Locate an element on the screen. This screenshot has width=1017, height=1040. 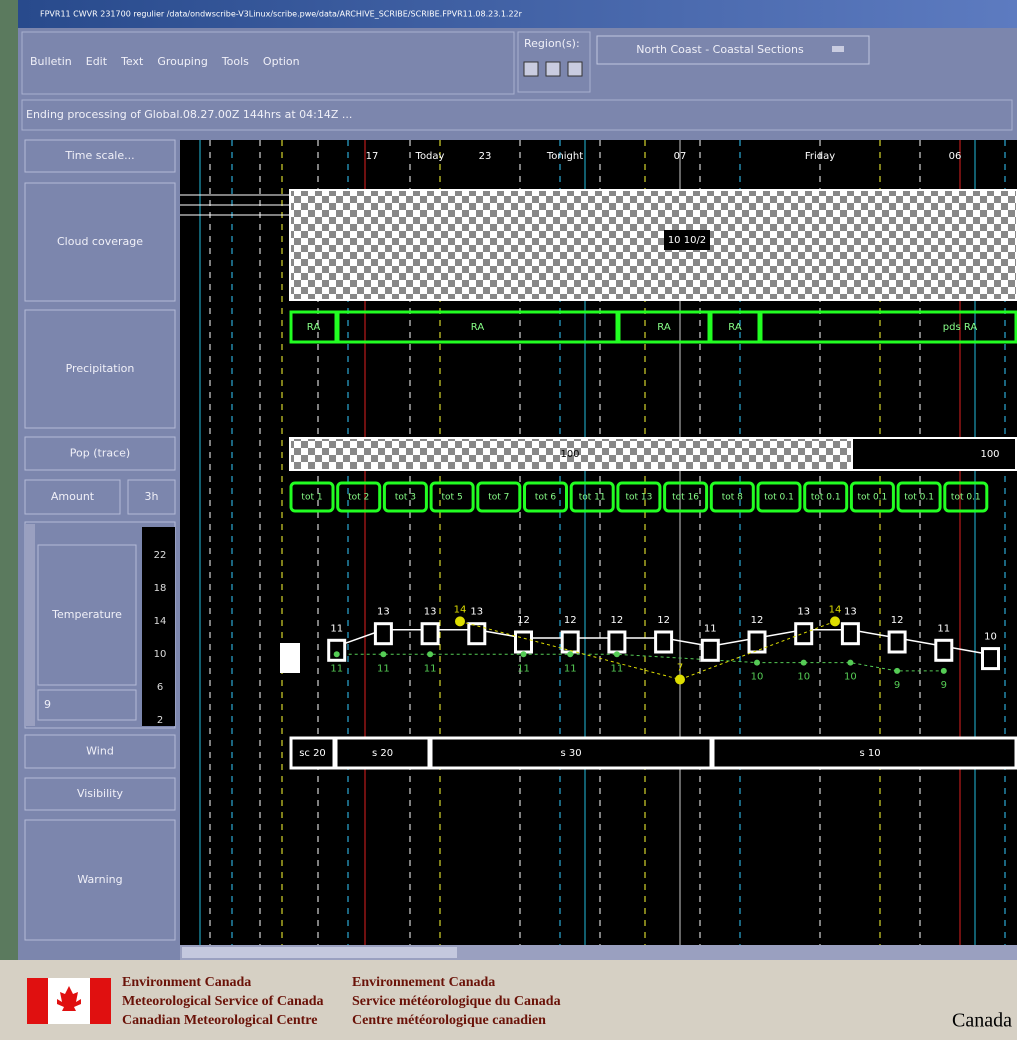
precip-label: pds RA is located at coordinates (960, 327).